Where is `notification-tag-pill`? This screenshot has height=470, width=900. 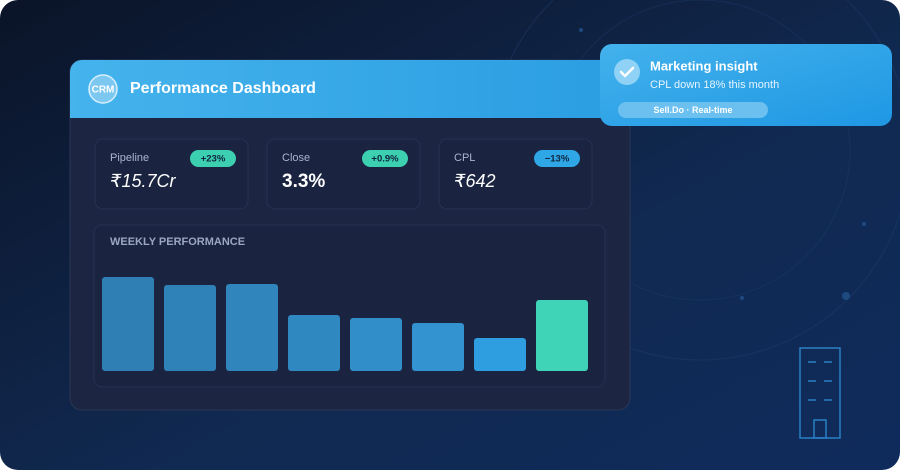 notification-tag-pill is located at coordinates (693, 110).